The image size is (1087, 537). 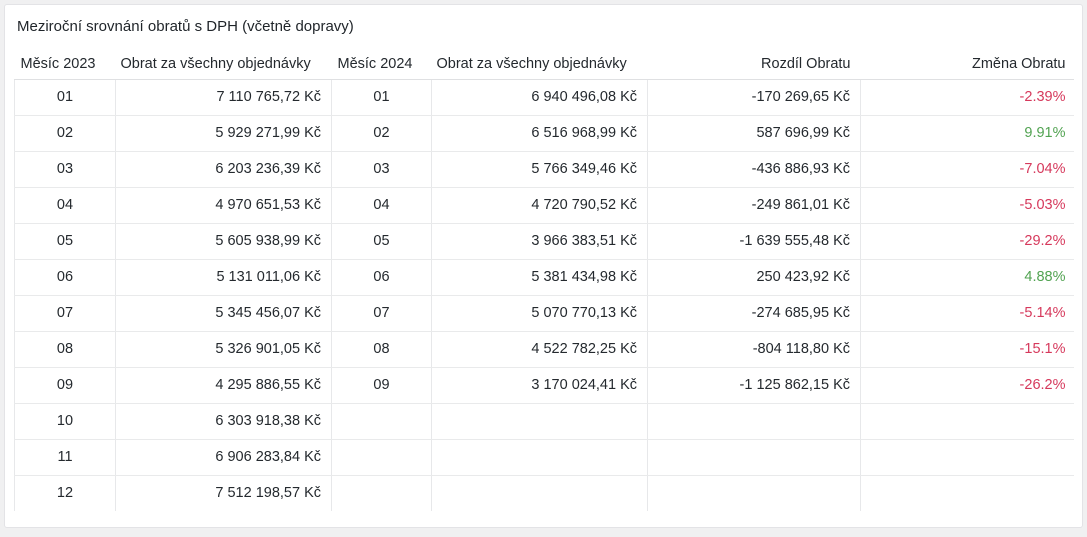 What do you see at coordinates (539, 97) in the screenshot?
I see `cell-turnover2024: 6 940 496,08 Kč` at bounding box center [539, 97].